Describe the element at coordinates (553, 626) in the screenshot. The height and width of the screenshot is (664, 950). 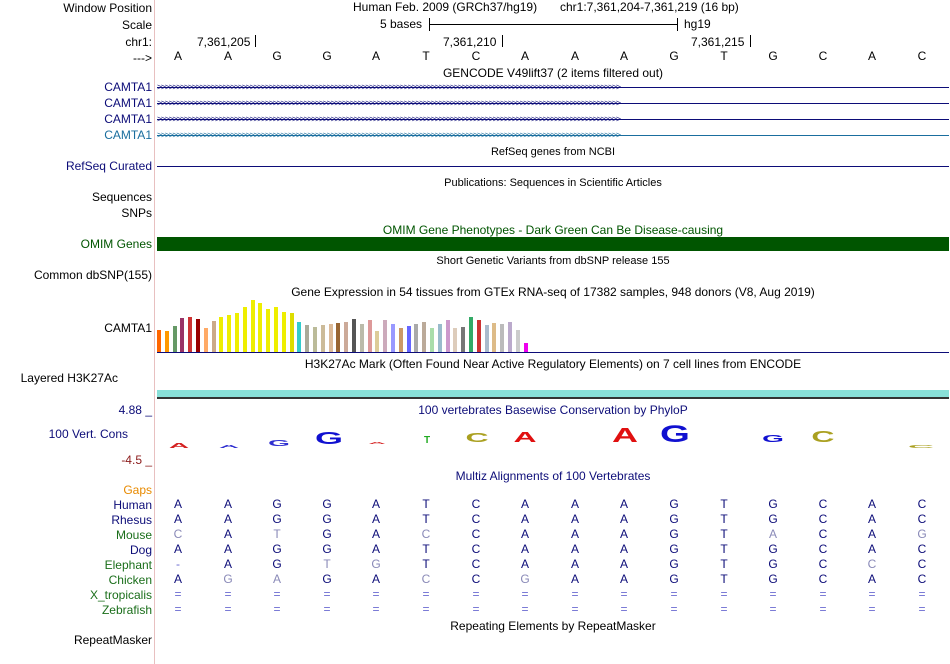
I see `repeatmasker-title: Repeating Elements by RepeatMasker` at that location.